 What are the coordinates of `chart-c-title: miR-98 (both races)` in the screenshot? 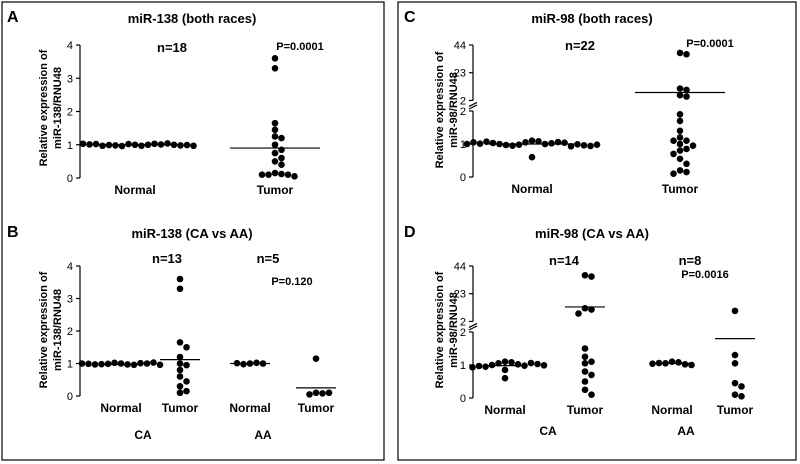 It's located at (591, 18).